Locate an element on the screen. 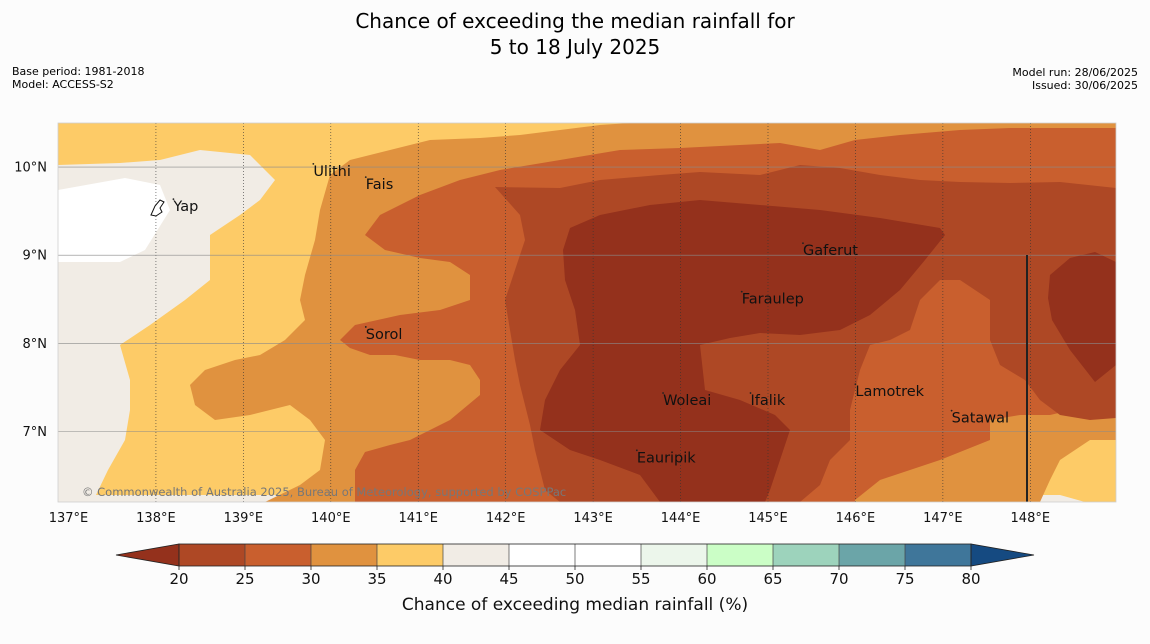 This screenshot has width=1150, height=644. title-line-2: 5 to 18 July 2025 is located at coordinates (575, 47).